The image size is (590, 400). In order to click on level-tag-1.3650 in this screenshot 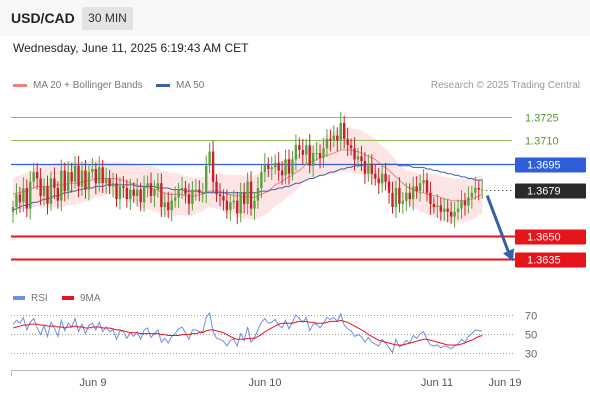, I will do `click(550, 237)`.